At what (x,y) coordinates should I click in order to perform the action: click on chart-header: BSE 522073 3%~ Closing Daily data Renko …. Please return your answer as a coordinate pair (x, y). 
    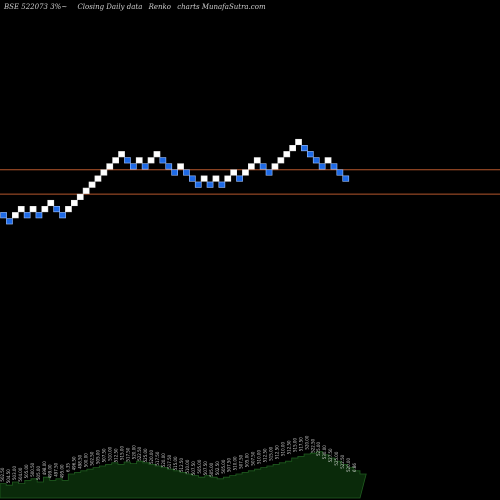
    Looking at the image, I should click on (134, 7).